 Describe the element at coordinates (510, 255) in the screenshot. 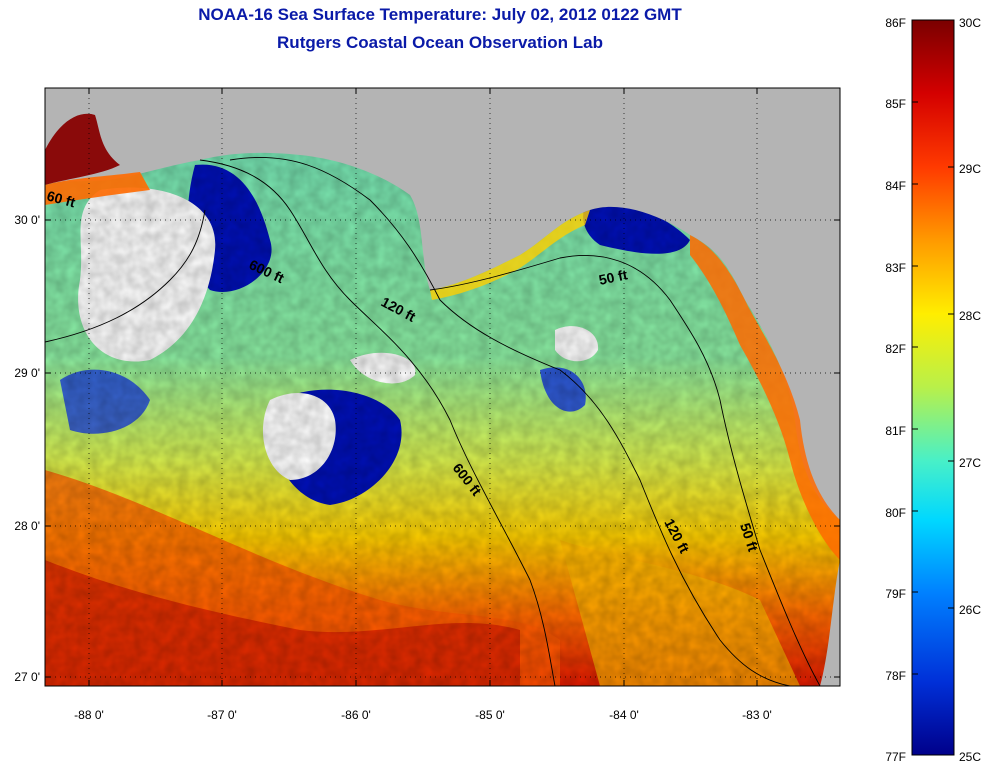

I see `coastal-water` at that location.